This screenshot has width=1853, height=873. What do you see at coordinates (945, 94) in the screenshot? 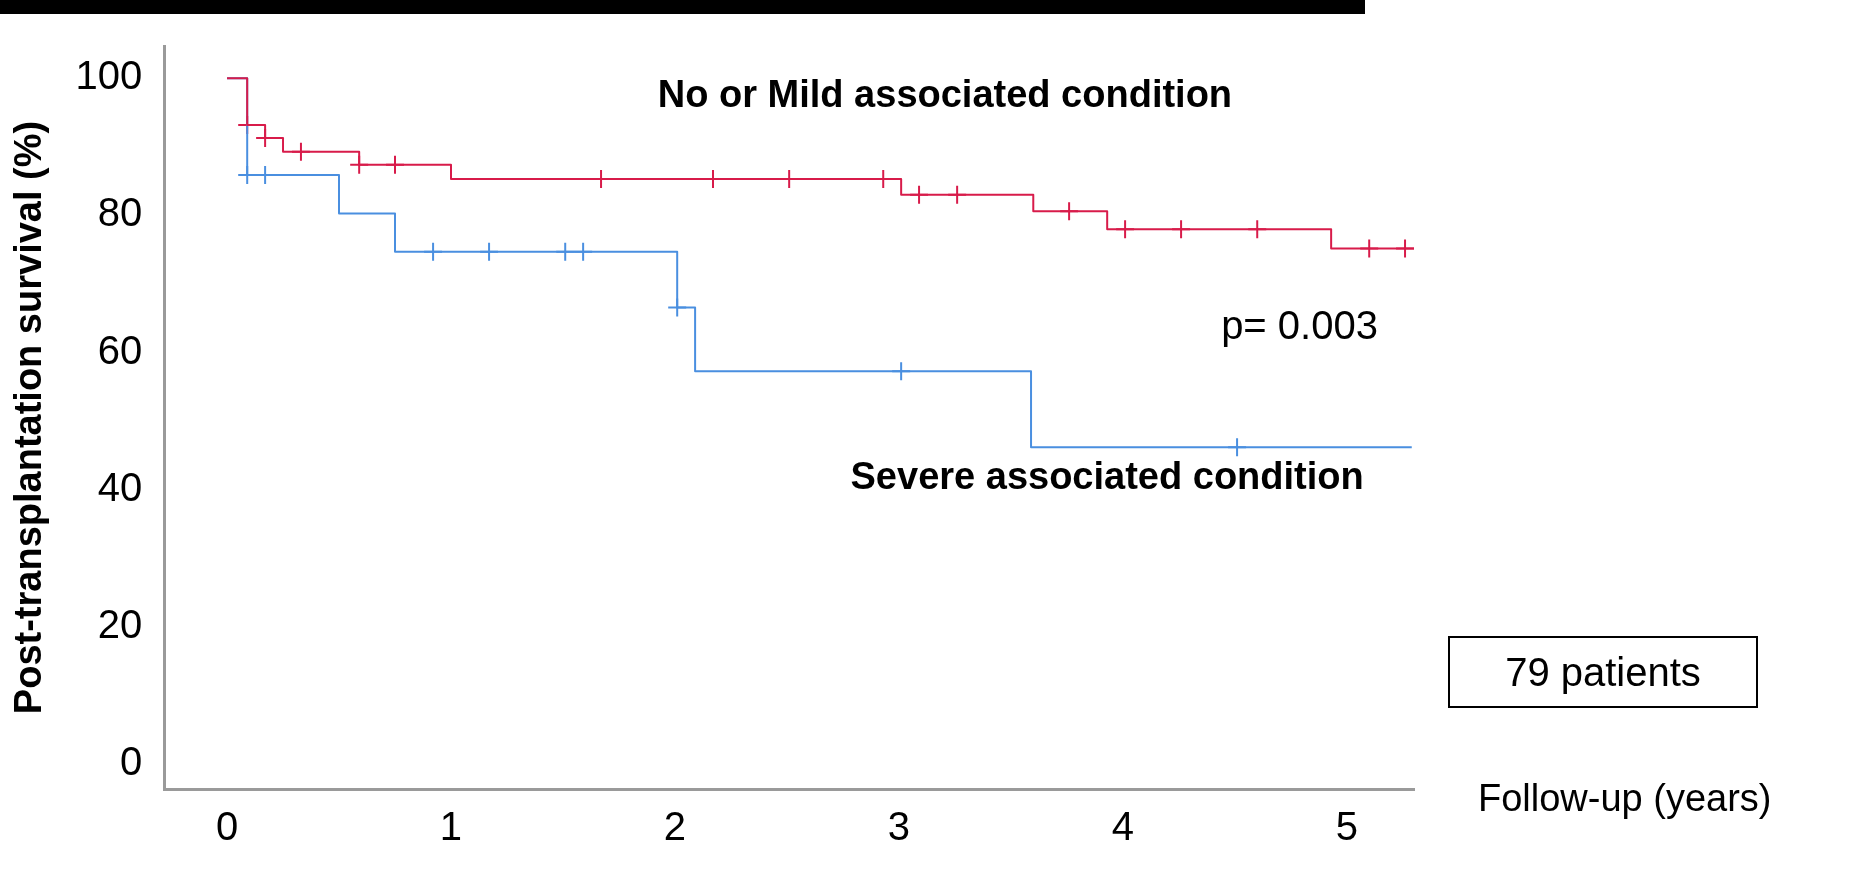
I see `series-label: No or Mild associated condition` at bounding box center [945, 94].